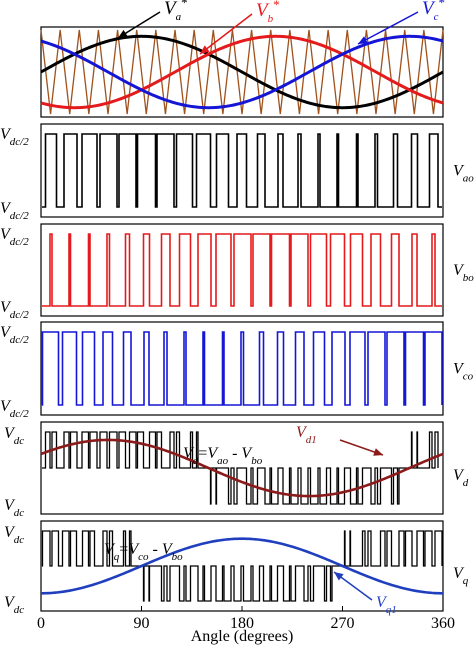  I want to click on panel-frame-vao, so click(242, 170).